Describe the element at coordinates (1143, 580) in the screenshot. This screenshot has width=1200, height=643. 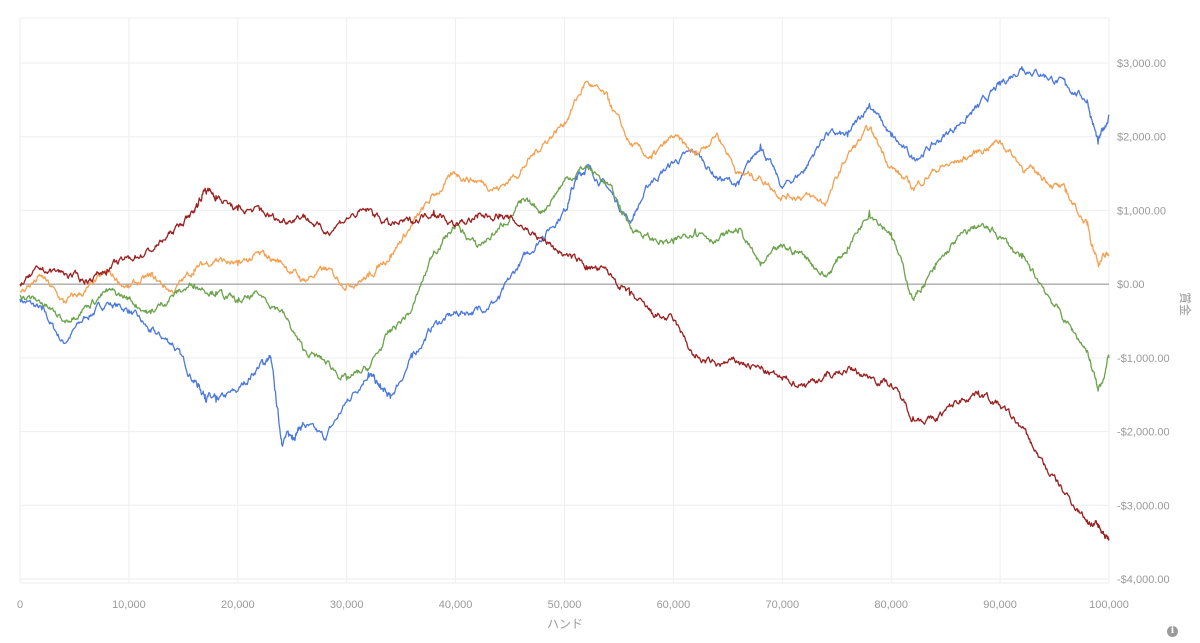
I see `y-tick-label: -$4,000.00` at that location.